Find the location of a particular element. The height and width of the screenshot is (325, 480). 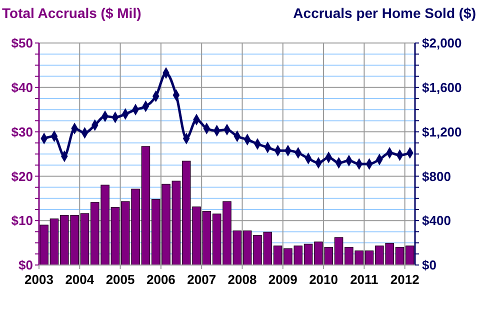

x-tick-label: 2005 is located at coordinates (120, 279).